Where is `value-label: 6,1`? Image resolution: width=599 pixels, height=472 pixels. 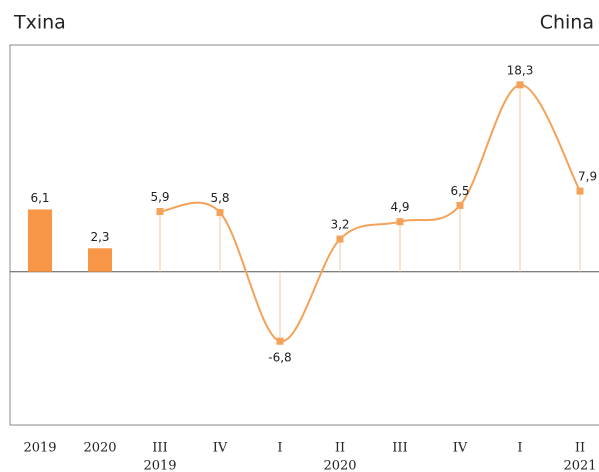 value-label: 6,1 is located at coordinates (39, 198).